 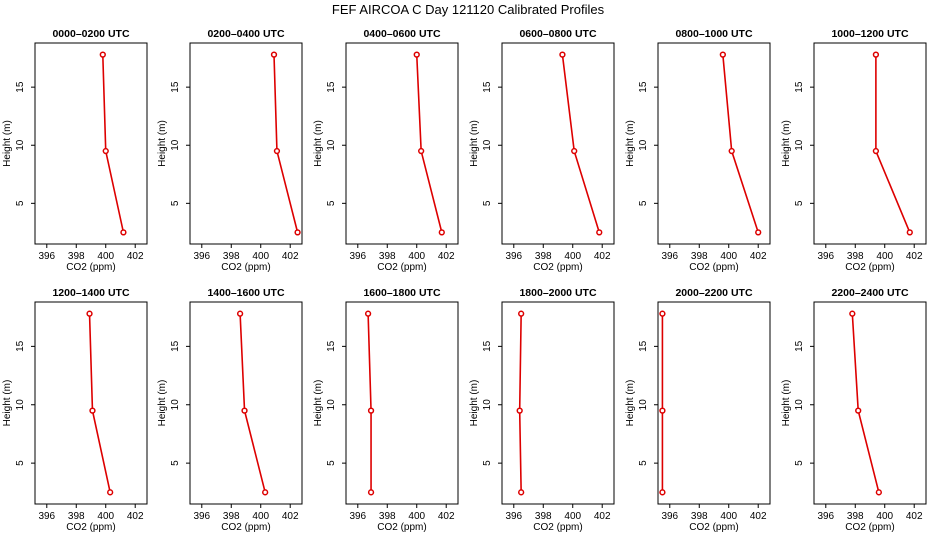 I want to click on panel-title: 0000–0200 UTC, so click(x=90, y=34).